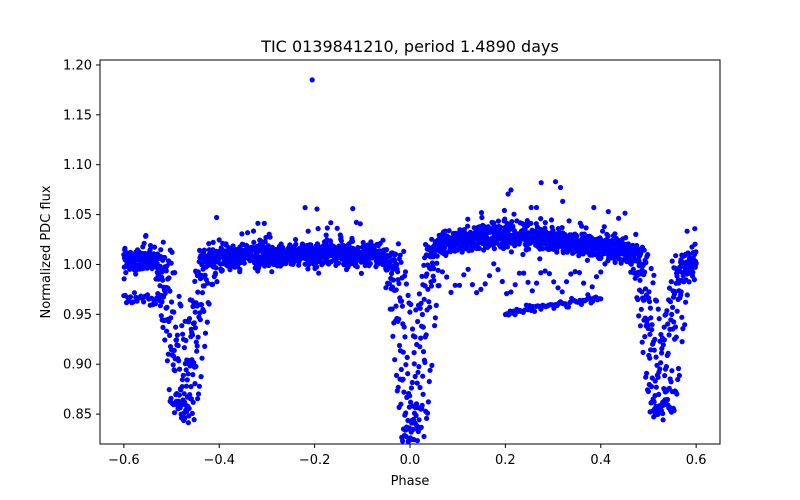  I want to click on x-axis-ticks: −0.6 −0.4 −0.2 0.0 0.2 0.4 0.6, so click(407, 456).